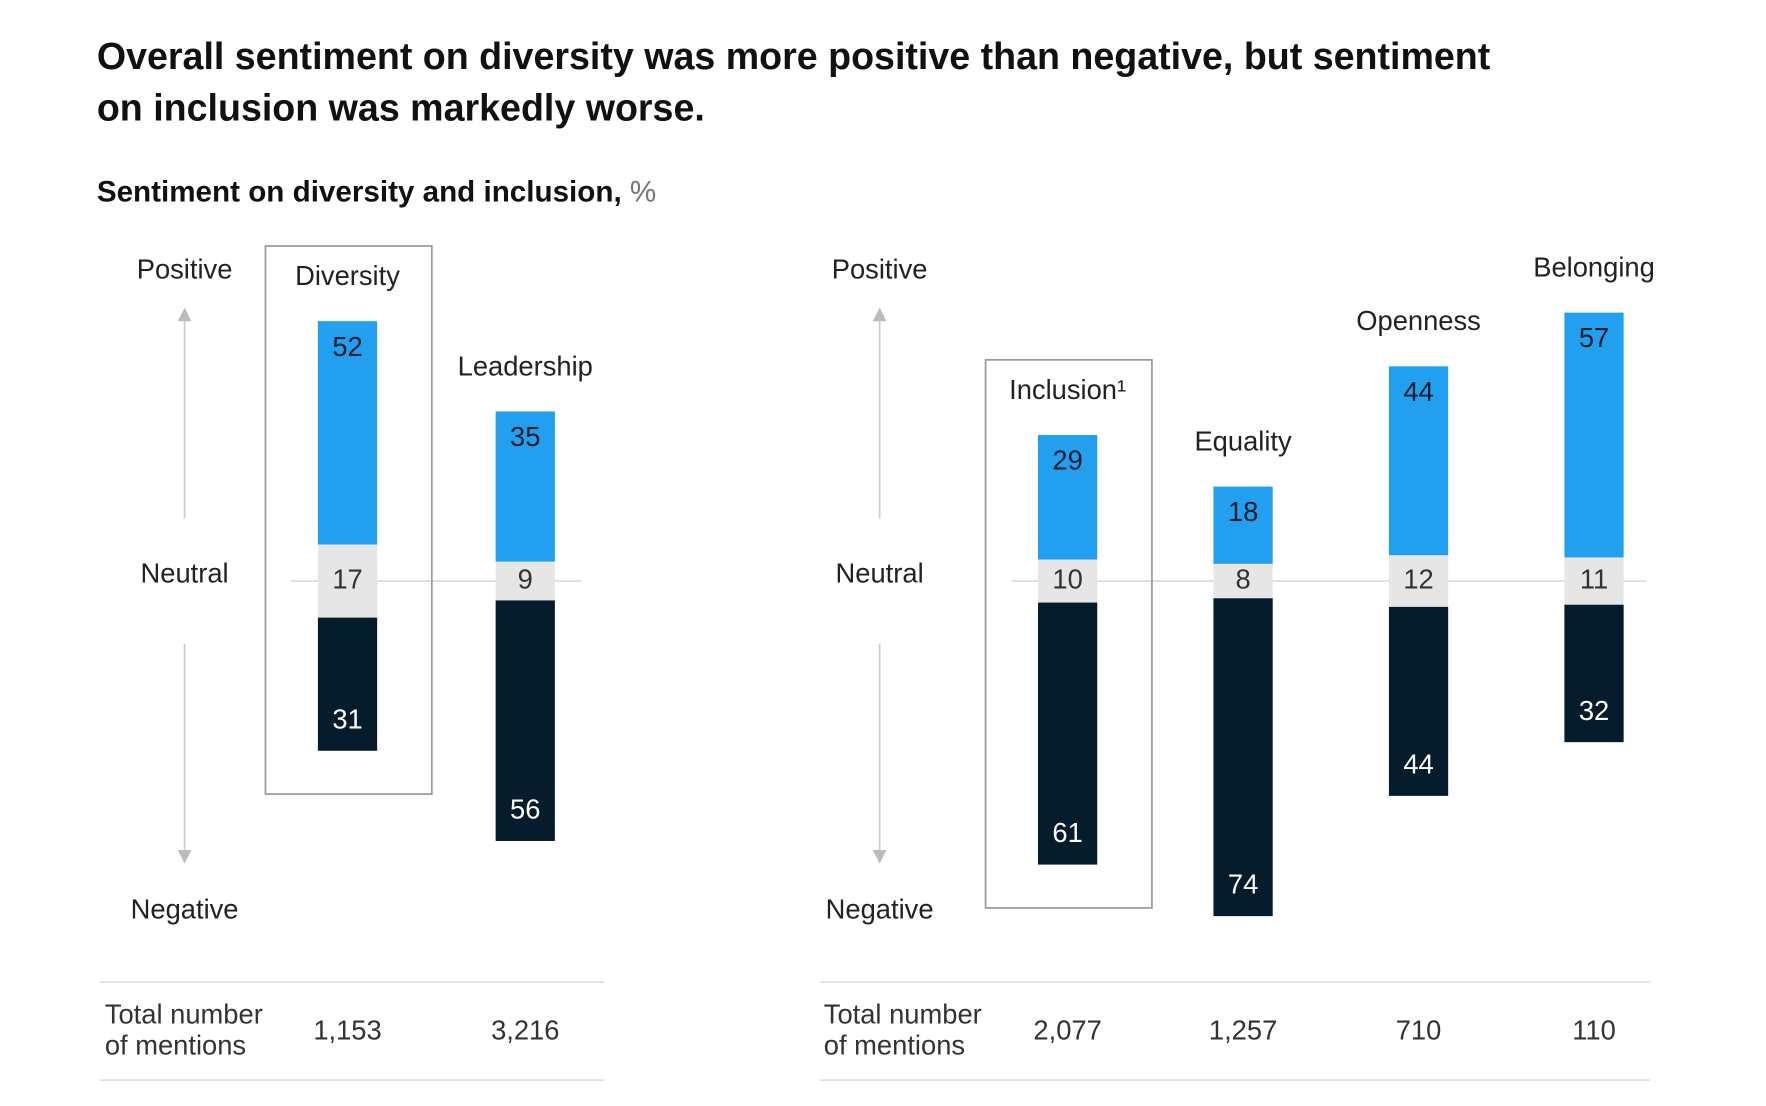 The height and width of the screenshot is (1106, 1766). I want to click on total-value: 1,257, so click(1243, 1030).